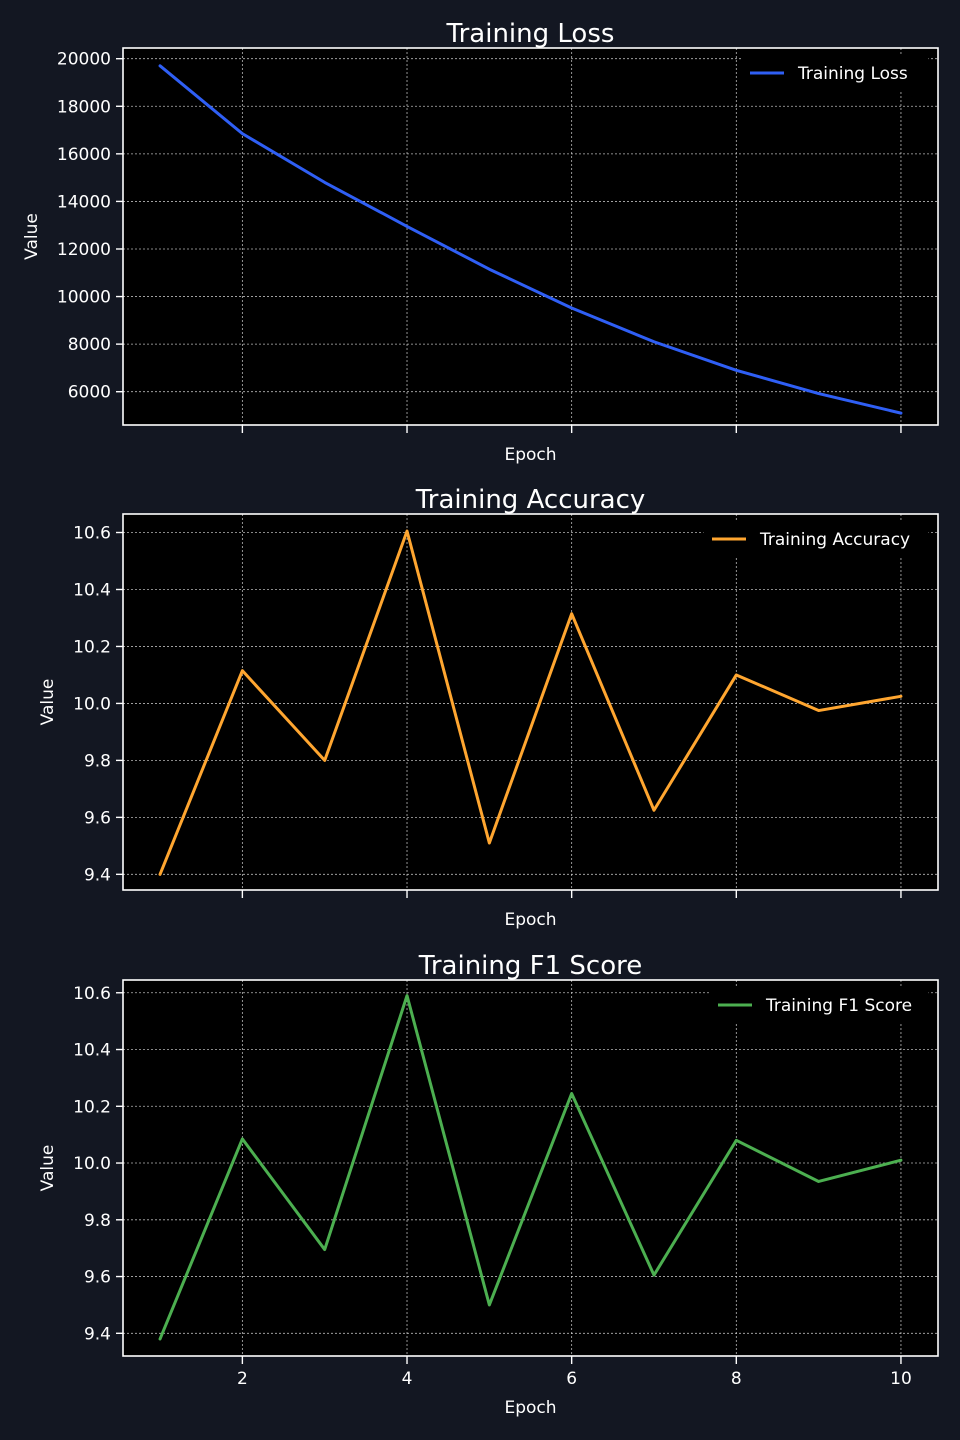 The width and height of the screenshot is (960, 1440). What do you see at coordinates (838, 1006) in the screenshot?
I see `legend-label: Training F1 Score` at bounding box center [838, 1006].